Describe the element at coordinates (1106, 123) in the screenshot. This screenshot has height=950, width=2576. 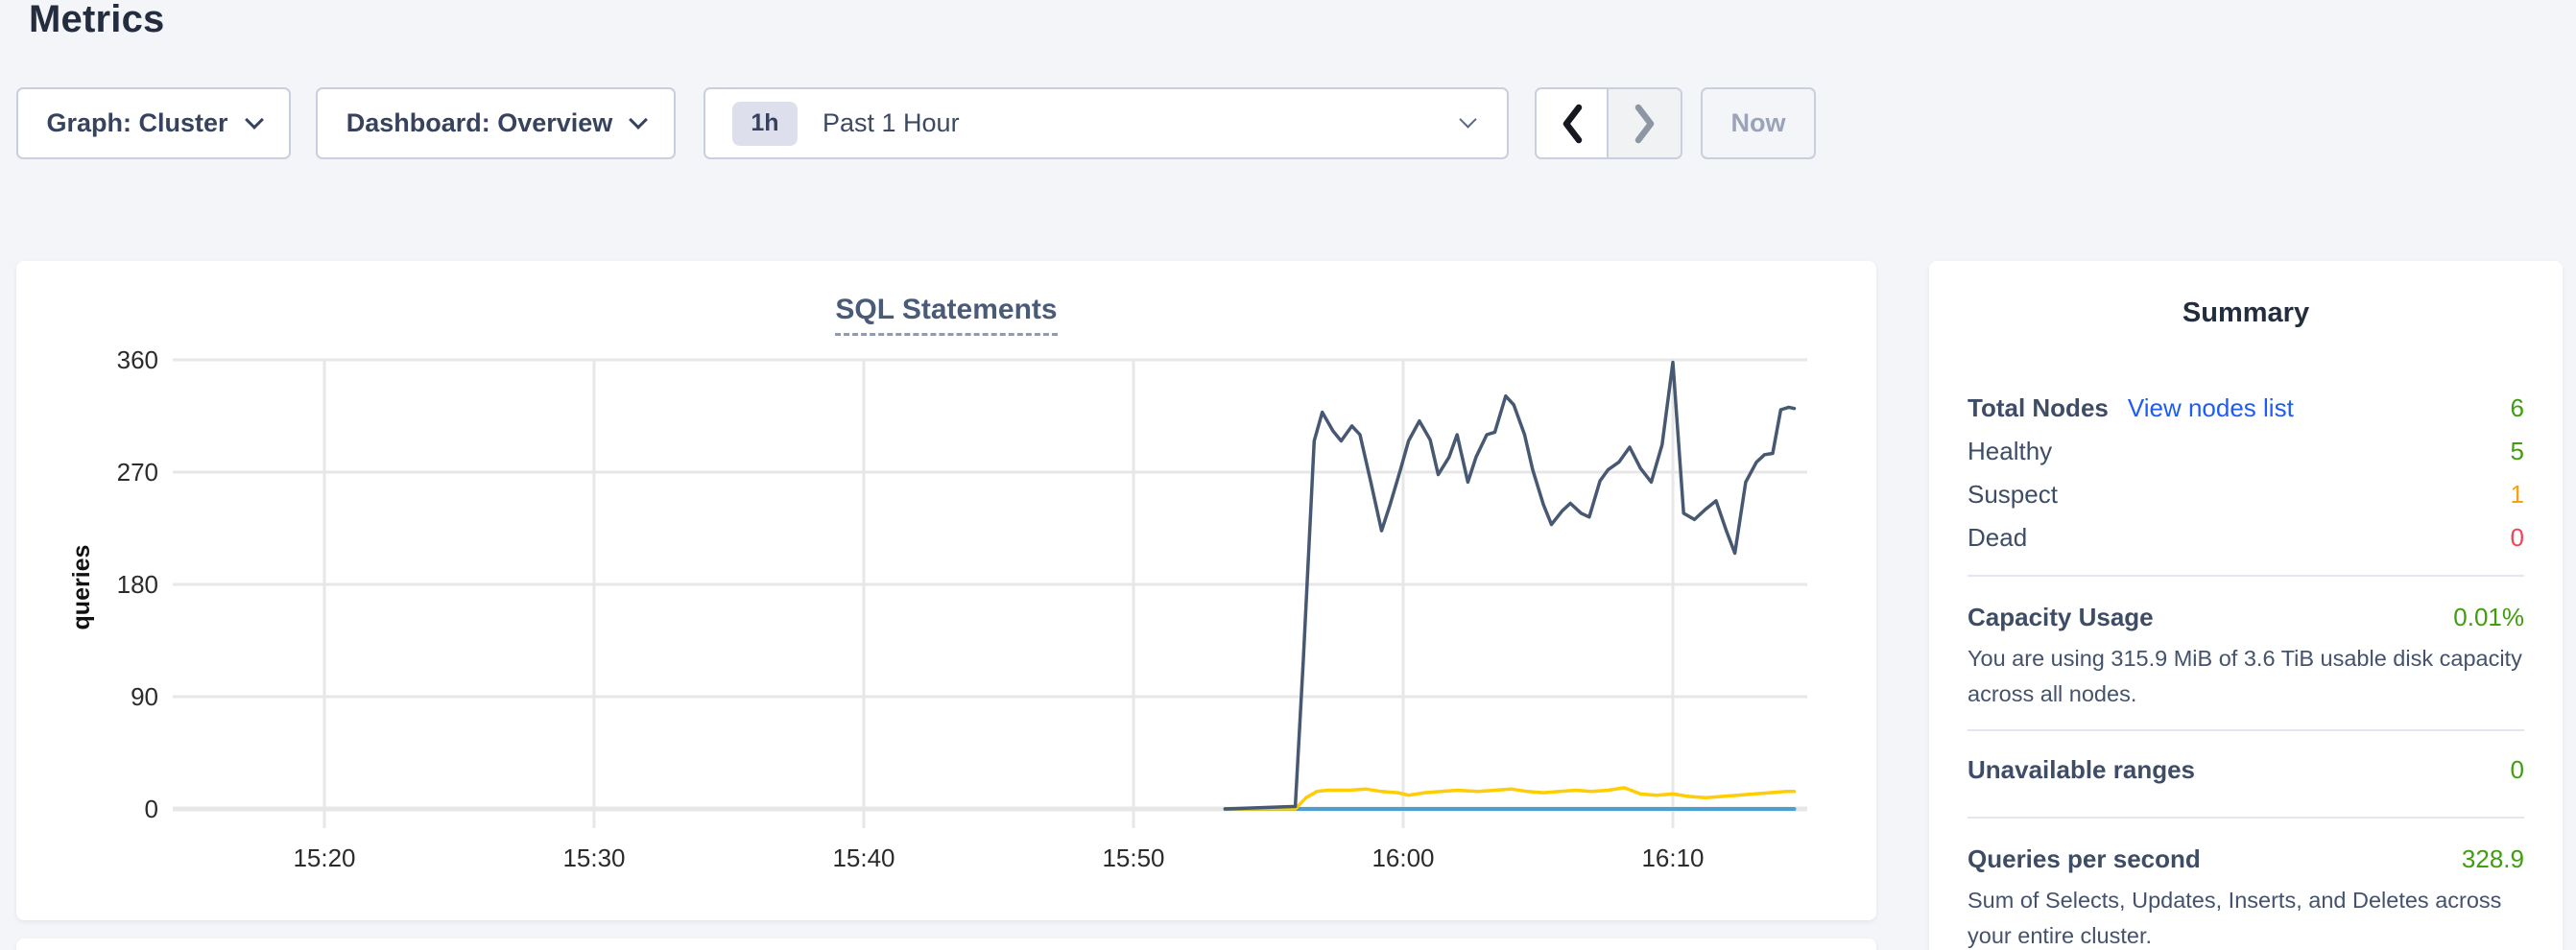
I see `time-window-selector: 1h Past 1 Hour` at that location.